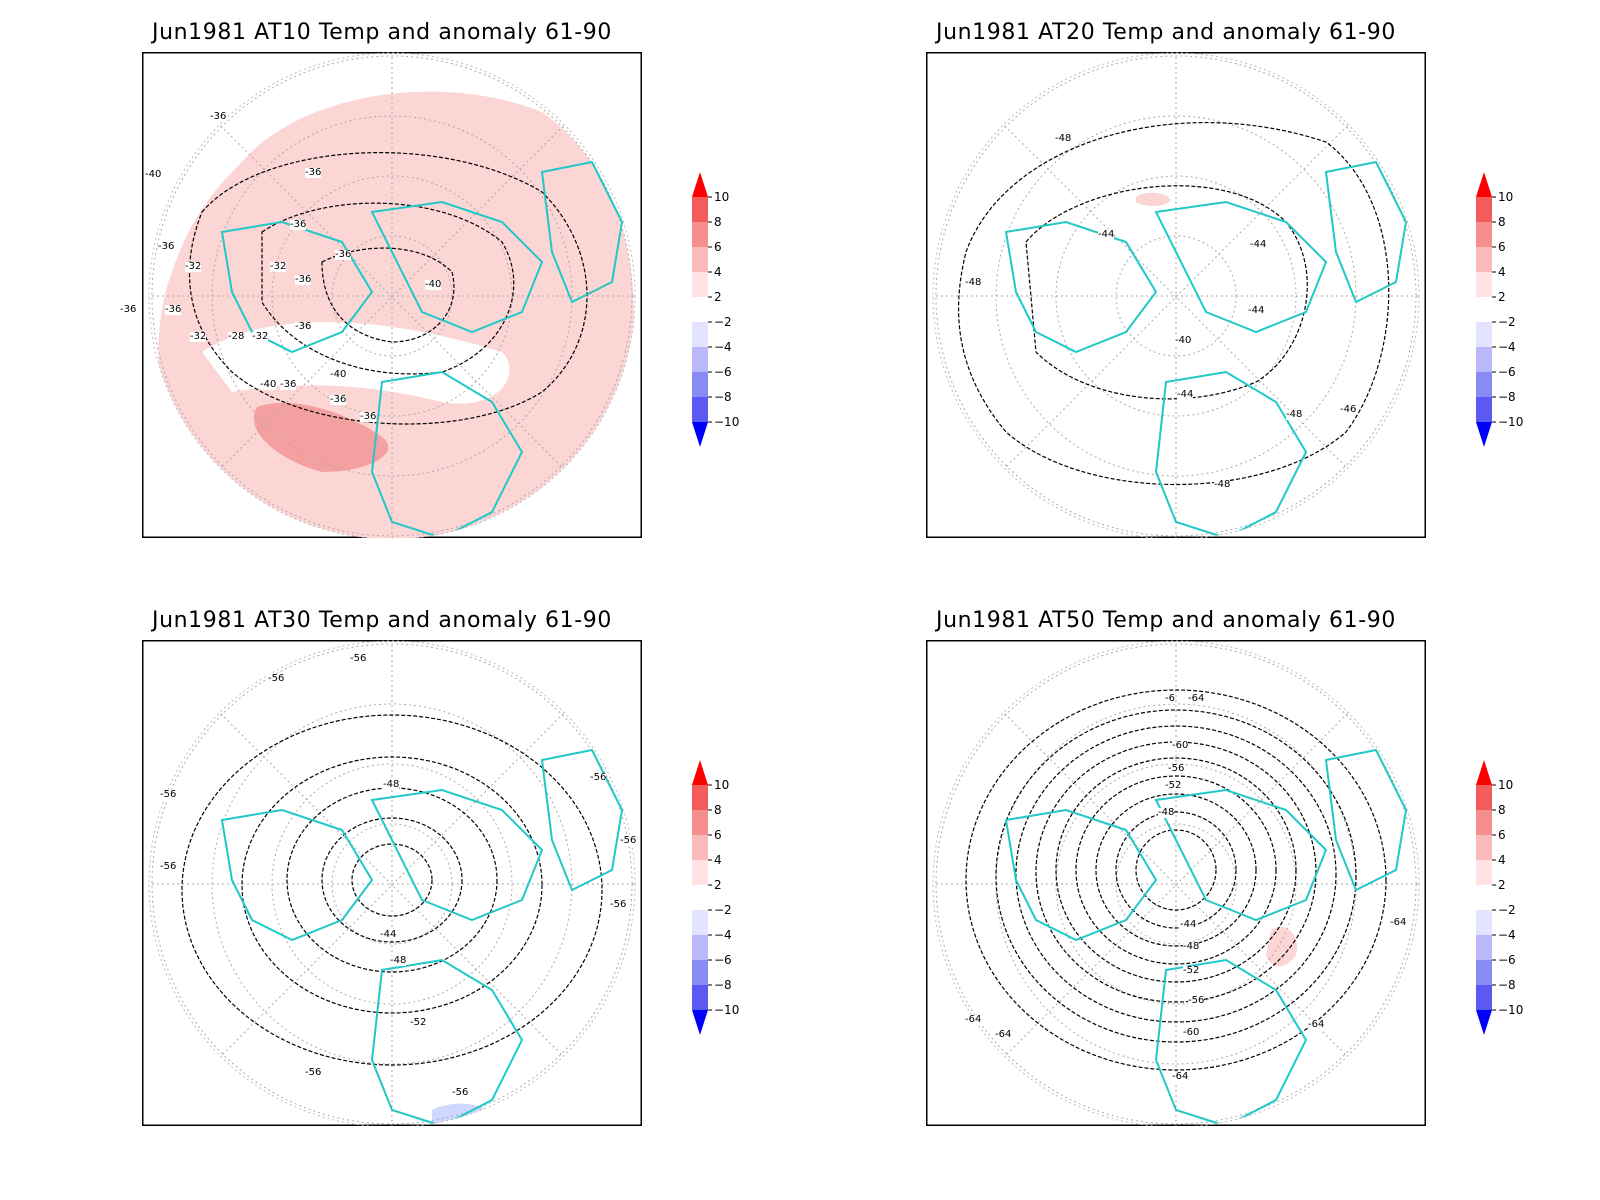 The height and width of the screenshot is (1200, 1600). Describe the element at coordinates (392, 295) in the screenshot. I see `polar-map-at10` at that location.